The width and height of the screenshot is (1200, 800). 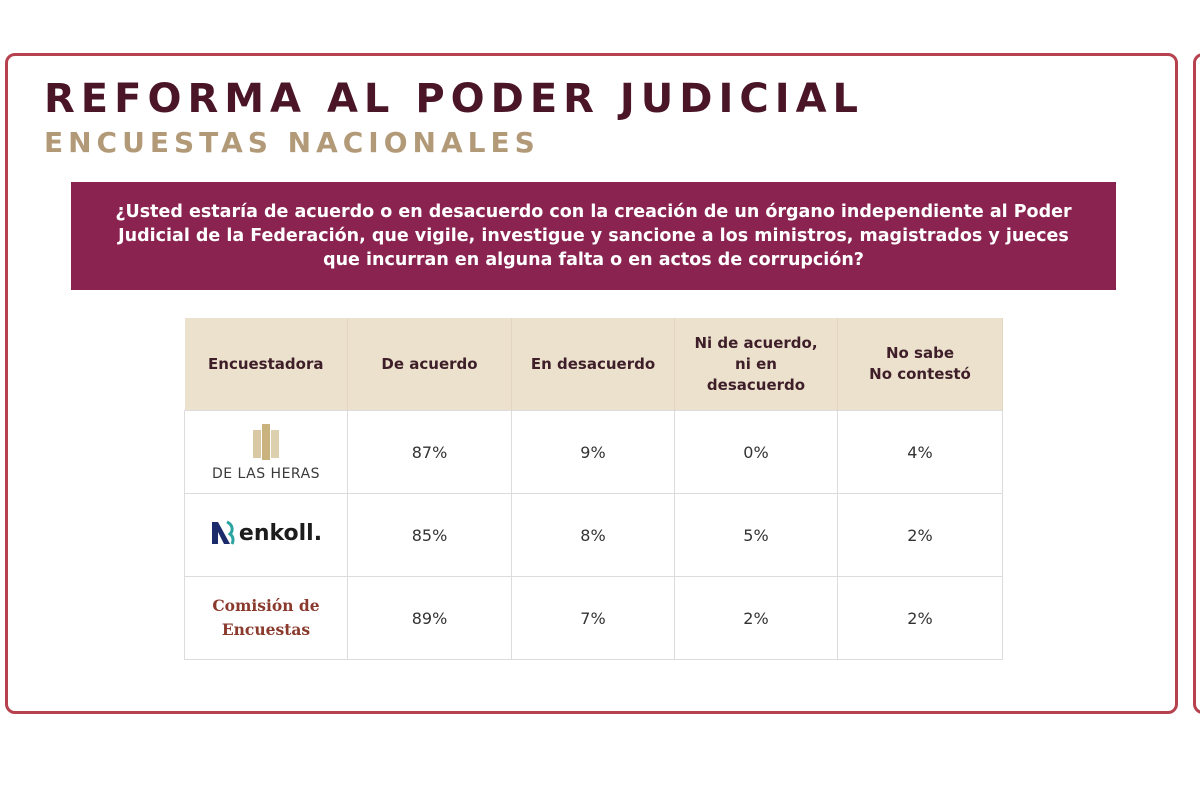 I want to click on agree-cell: 87%, so click(x=429, y=452).